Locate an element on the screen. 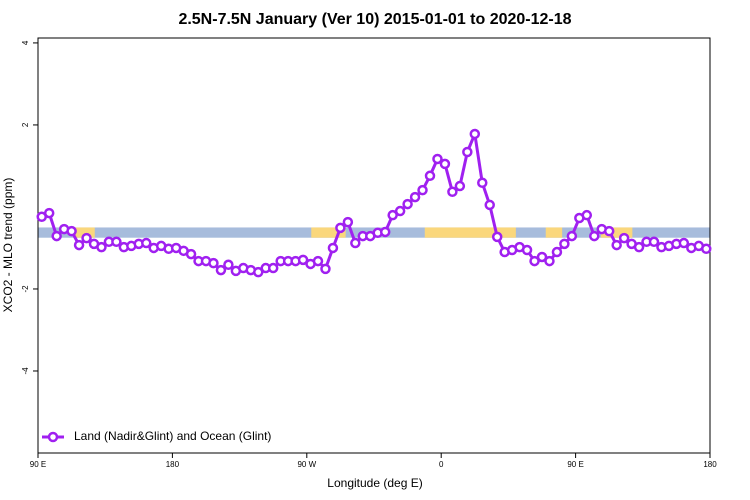  x-tick-label: 0 is located at coordinates (441, 464).